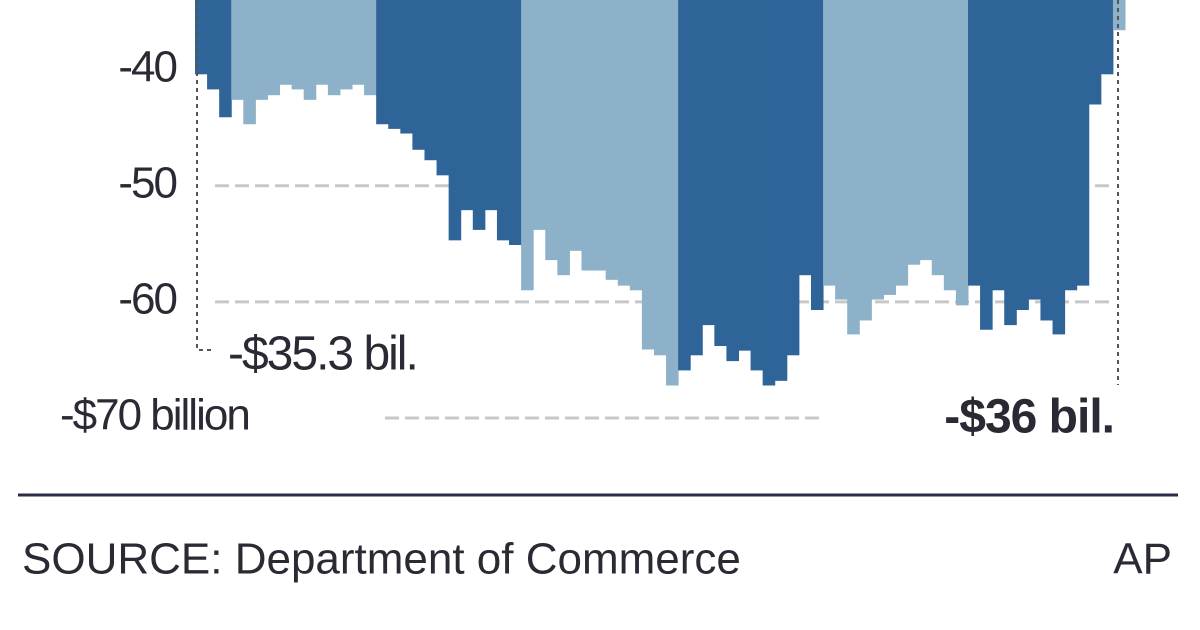  Describe the element at coordinates (147, 182) in the screenshot. I see `y-tick-label: -50` at that location.